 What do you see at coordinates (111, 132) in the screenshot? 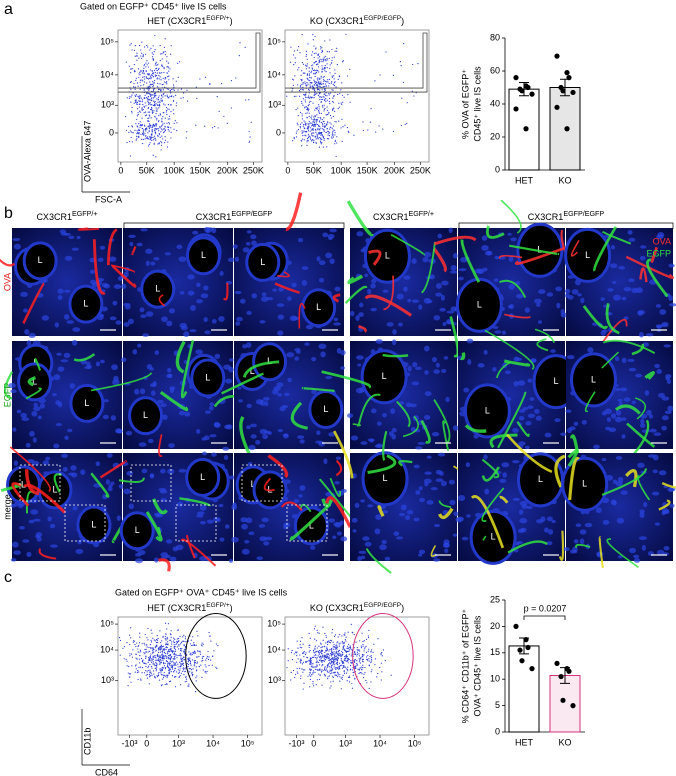
I see `y-tick-label: 0` at bounding box center [111, 132].